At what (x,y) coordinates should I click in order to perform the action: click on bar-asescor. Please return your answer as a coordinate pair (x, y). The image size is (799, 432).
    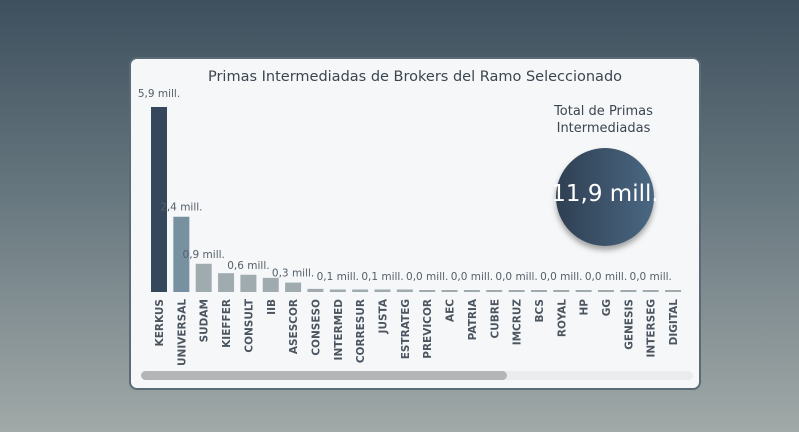
    Looking at the image, I should click on (293, 287).